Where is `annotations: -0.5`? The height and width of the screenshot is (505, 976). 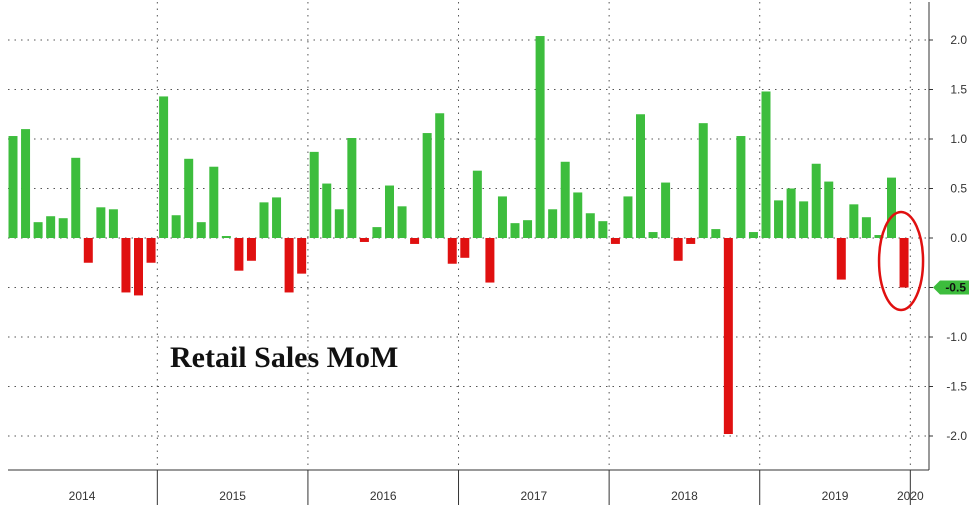
annotations: -0.5 is located at coordinates (923, 261).